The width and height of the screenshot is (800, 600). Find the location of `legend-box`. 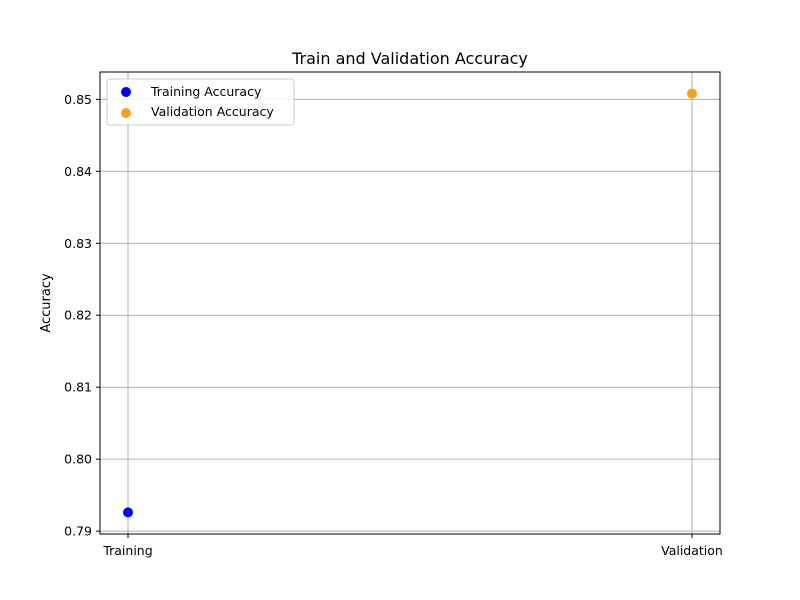

legend-box is located at coordinates (200, 102).